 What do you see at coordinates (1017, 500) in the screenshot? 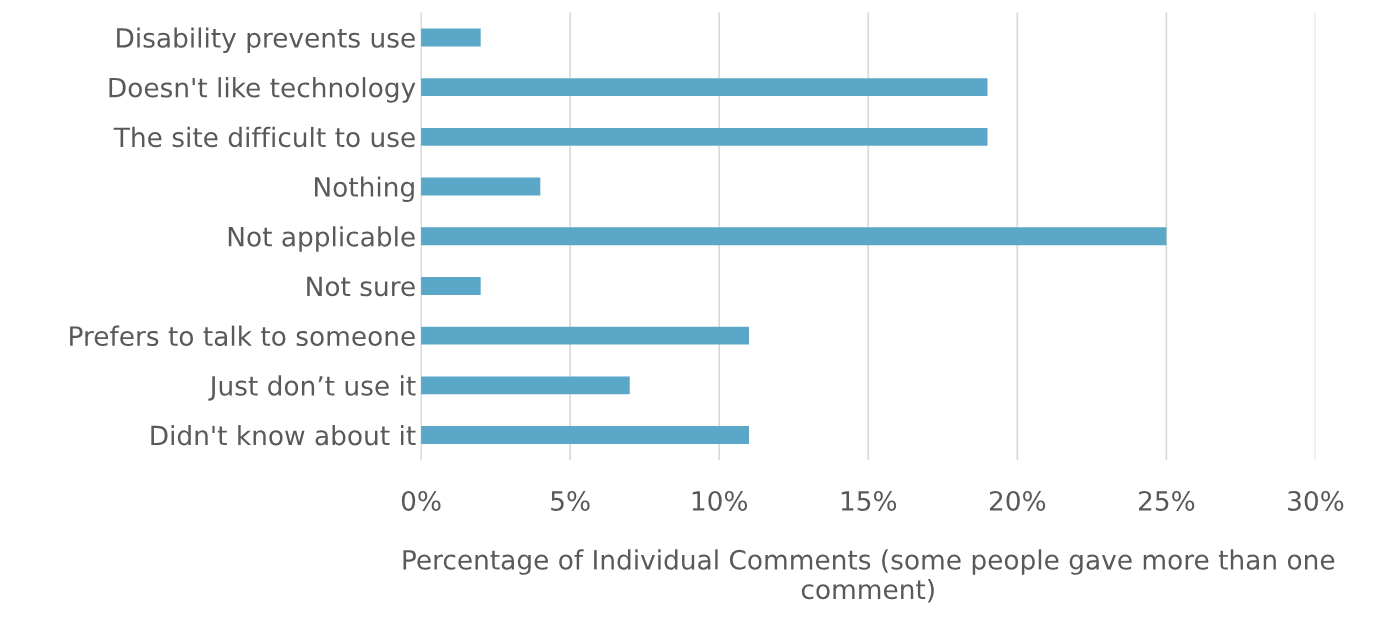
I see `x-tick-label: 20%` at bounding box center [1017, 500].